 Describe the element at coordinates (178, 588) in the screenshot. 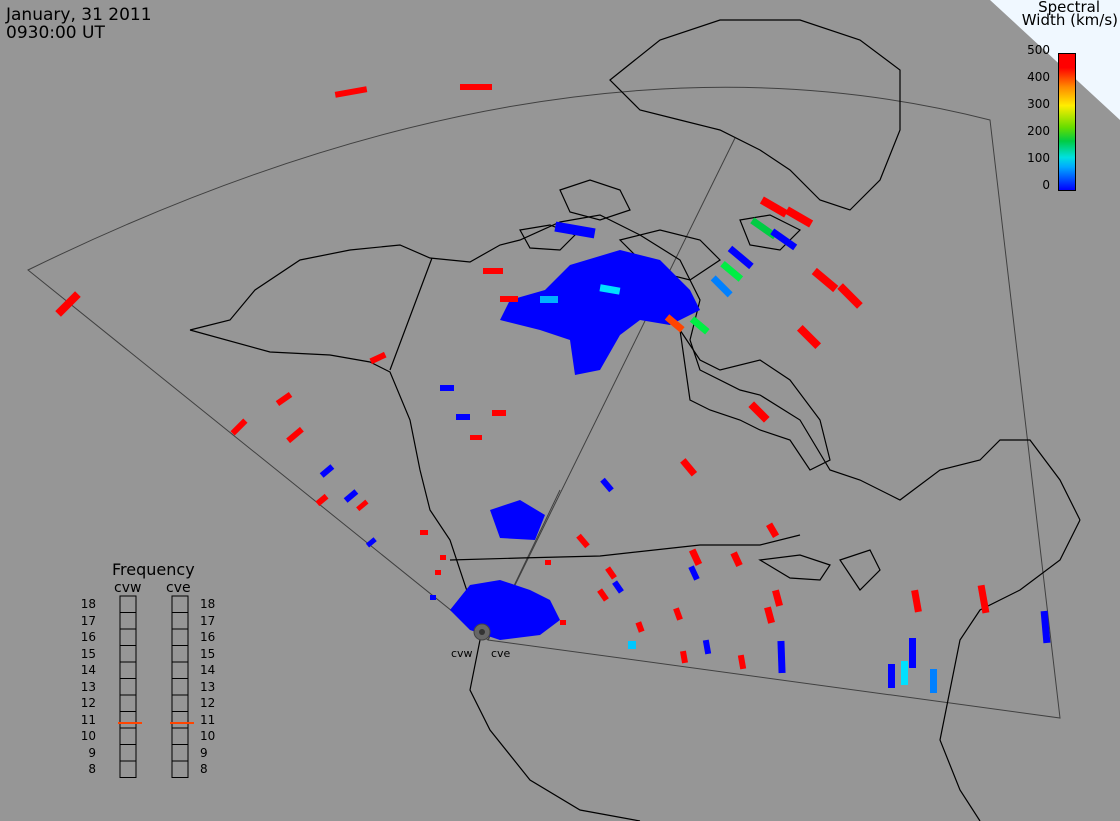

I see `frequency-radar-cve: cve` at that location.